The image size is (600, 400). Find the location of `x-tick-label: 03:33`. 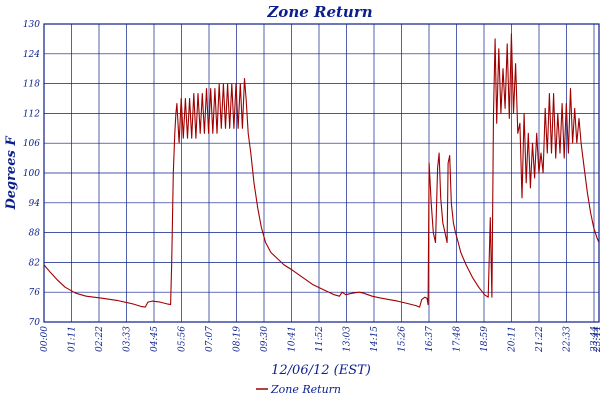

x-tick-label: 03:33 is located at coordinates (128, 339).